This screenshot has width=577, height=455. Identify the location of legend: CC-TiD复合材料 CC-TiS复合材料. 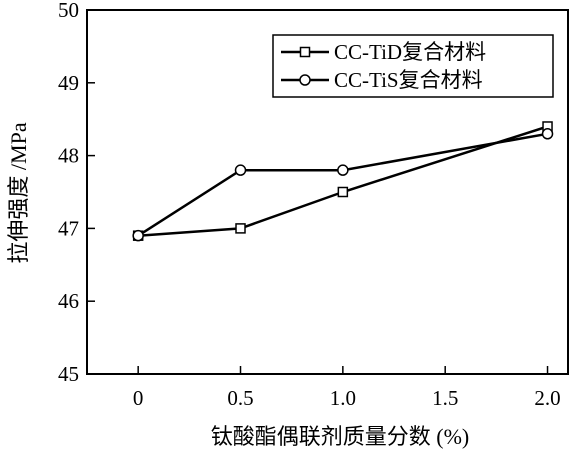
(413, 66).